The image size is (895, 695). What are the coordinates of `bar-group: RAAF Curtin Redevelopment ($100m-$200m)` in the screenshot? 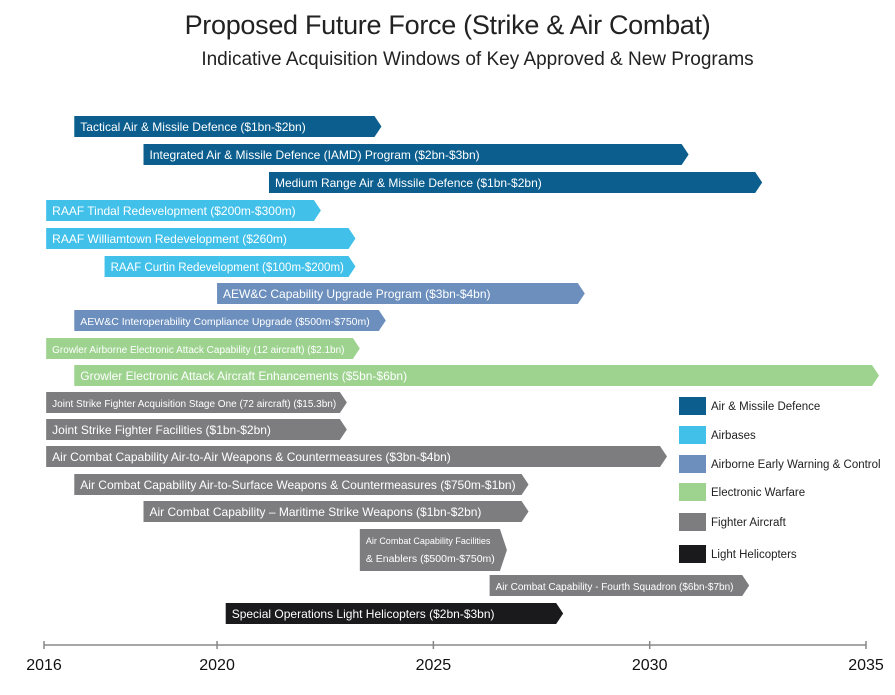 It's located at (230, 266).